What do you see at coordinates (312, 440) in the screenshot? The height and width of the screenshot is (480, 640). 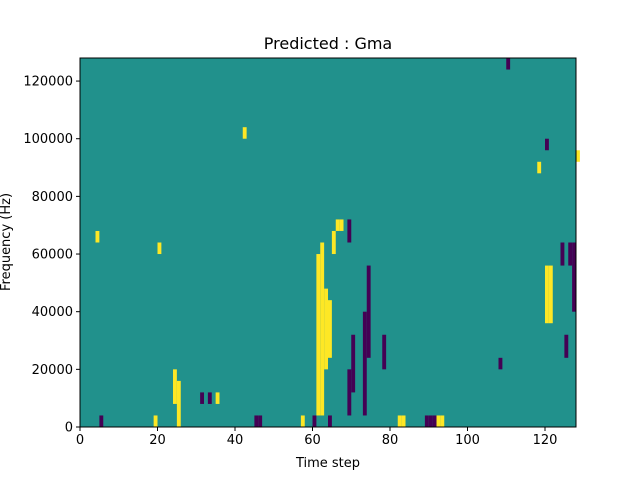 I see `x-tick-label: 60` at bounding box center [312, 440].